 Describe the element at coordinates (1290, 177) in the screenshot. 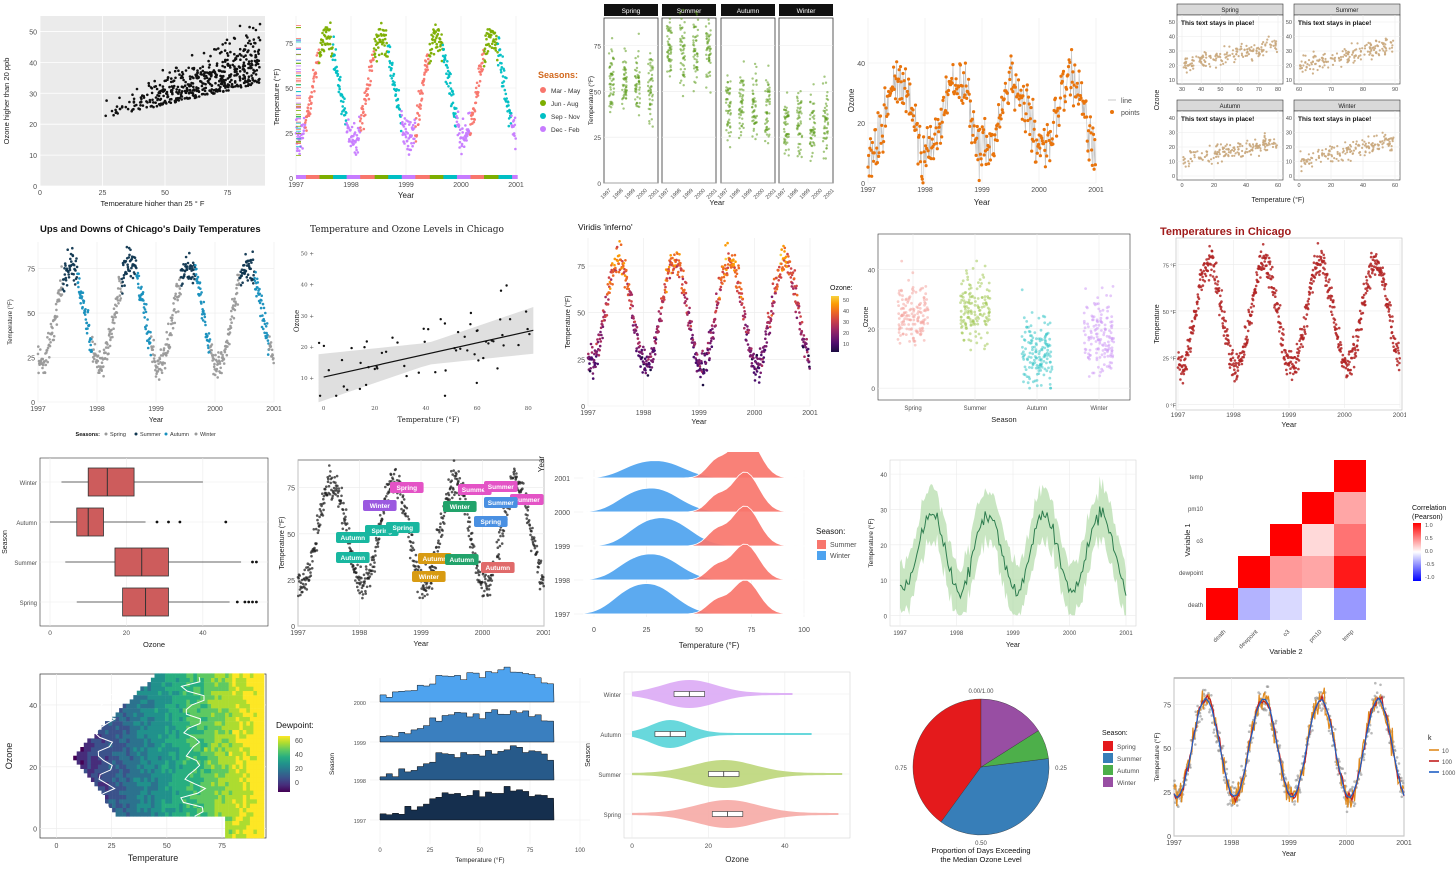

I see `tick-label: 0` at that location.